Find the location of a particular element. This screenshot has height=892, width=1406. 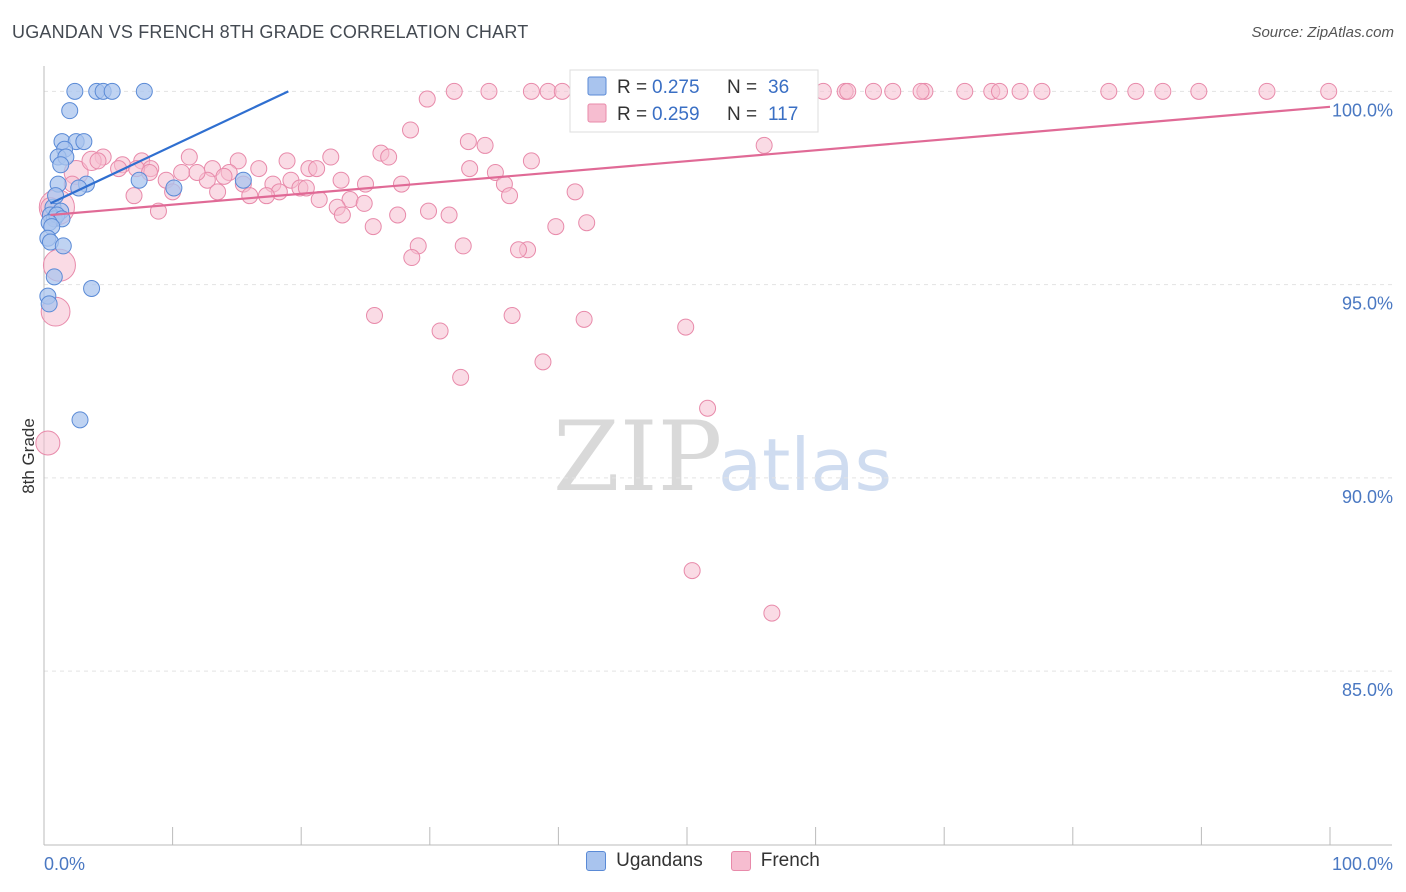

legend-n-value-ugandans: 36 is located at coordinates (778, 87).